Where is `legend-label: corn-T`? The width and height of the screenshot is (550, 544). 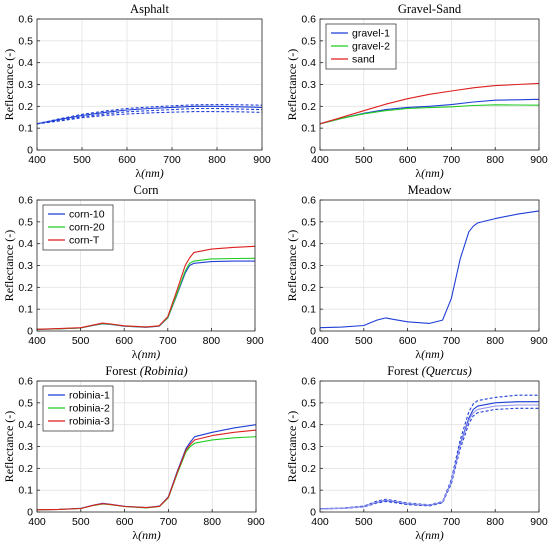
legend-label: corn-T is located at coordinates (84, 241).